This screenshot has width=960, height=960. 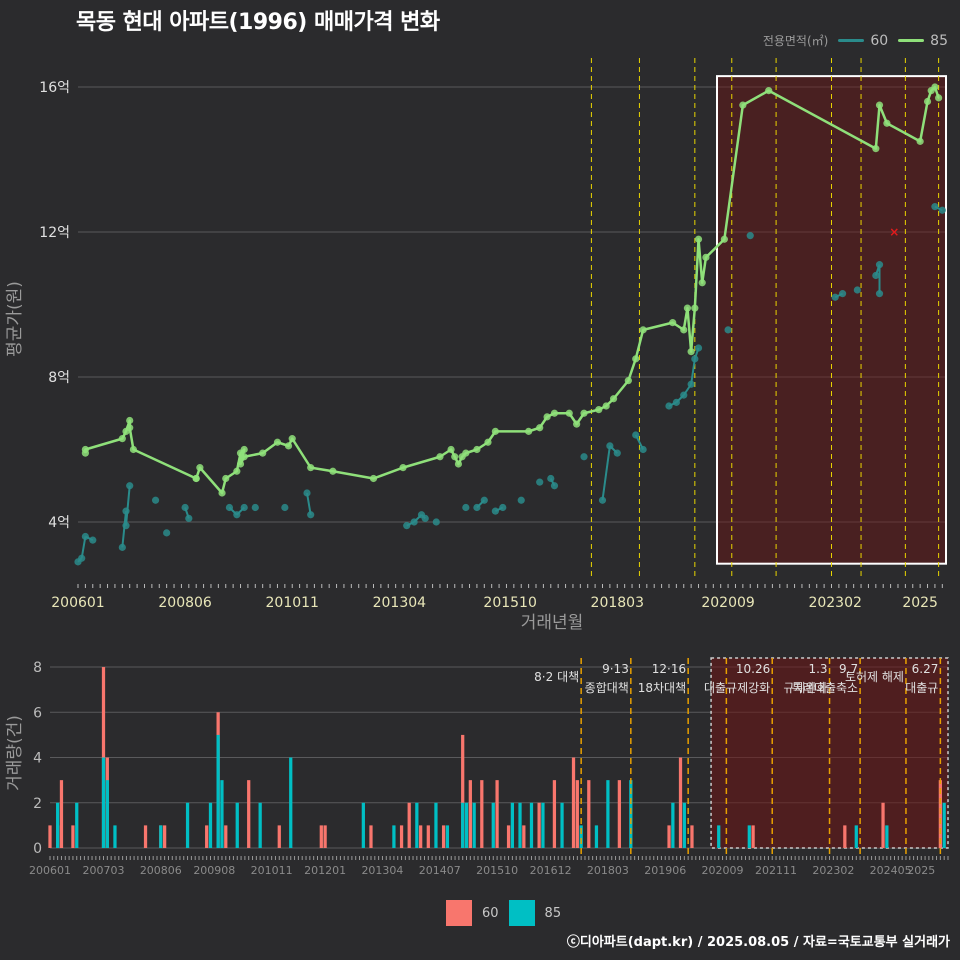 I want to click on bottom-x-tick-label: 201803, so click(x=608, y=870).